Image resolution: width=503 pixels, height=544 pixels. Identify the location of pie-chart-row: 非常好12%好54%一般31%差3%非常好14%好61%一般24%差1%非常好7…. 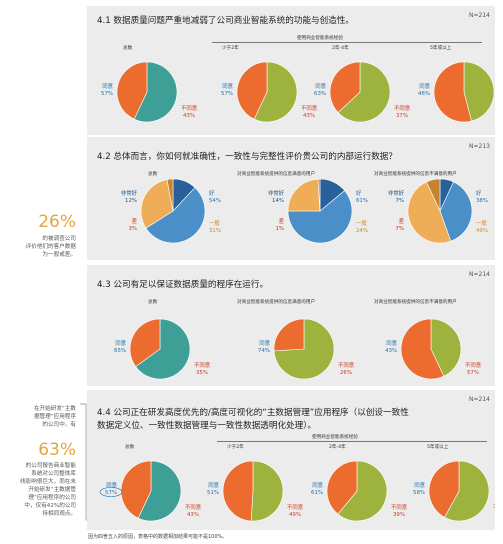
(304, 211).